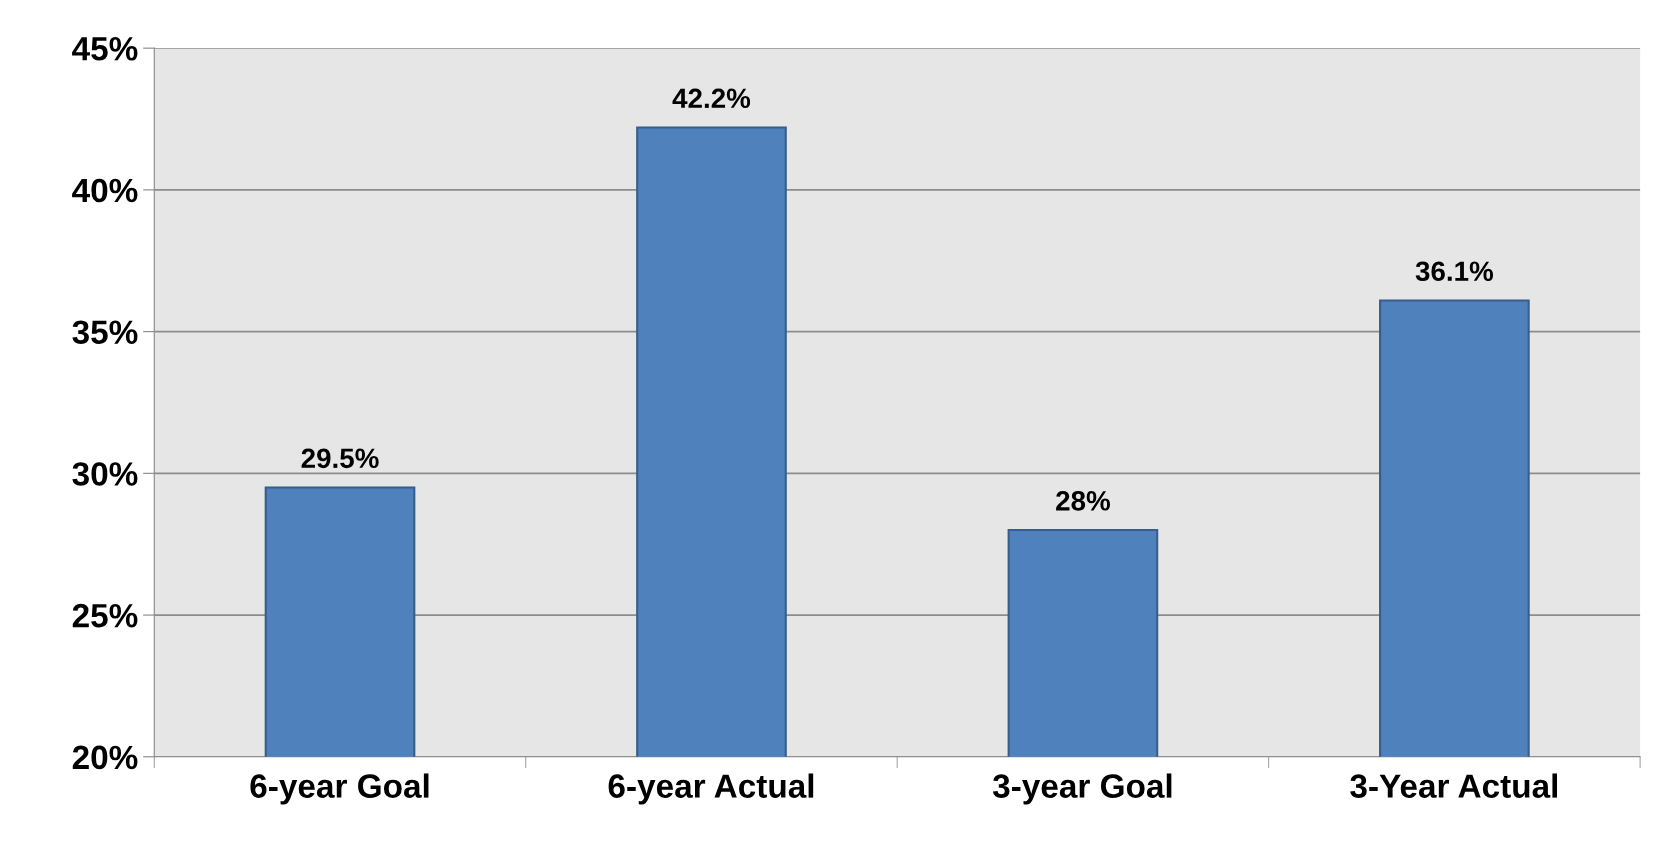  What do you see at coordinates (340, 458) in the screenshot?
I see `data-label: 29.5%` at bounding box center [340, 458].